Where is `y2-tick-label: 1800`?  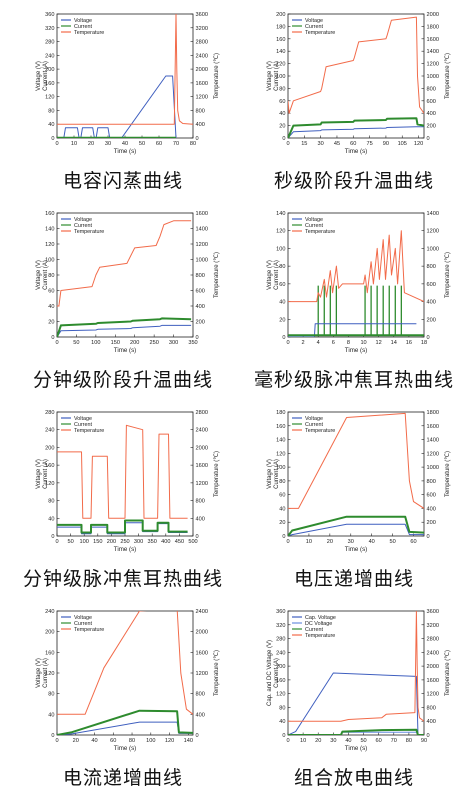
y2-tick-label: 1800 is located at coordinates (433, 27).